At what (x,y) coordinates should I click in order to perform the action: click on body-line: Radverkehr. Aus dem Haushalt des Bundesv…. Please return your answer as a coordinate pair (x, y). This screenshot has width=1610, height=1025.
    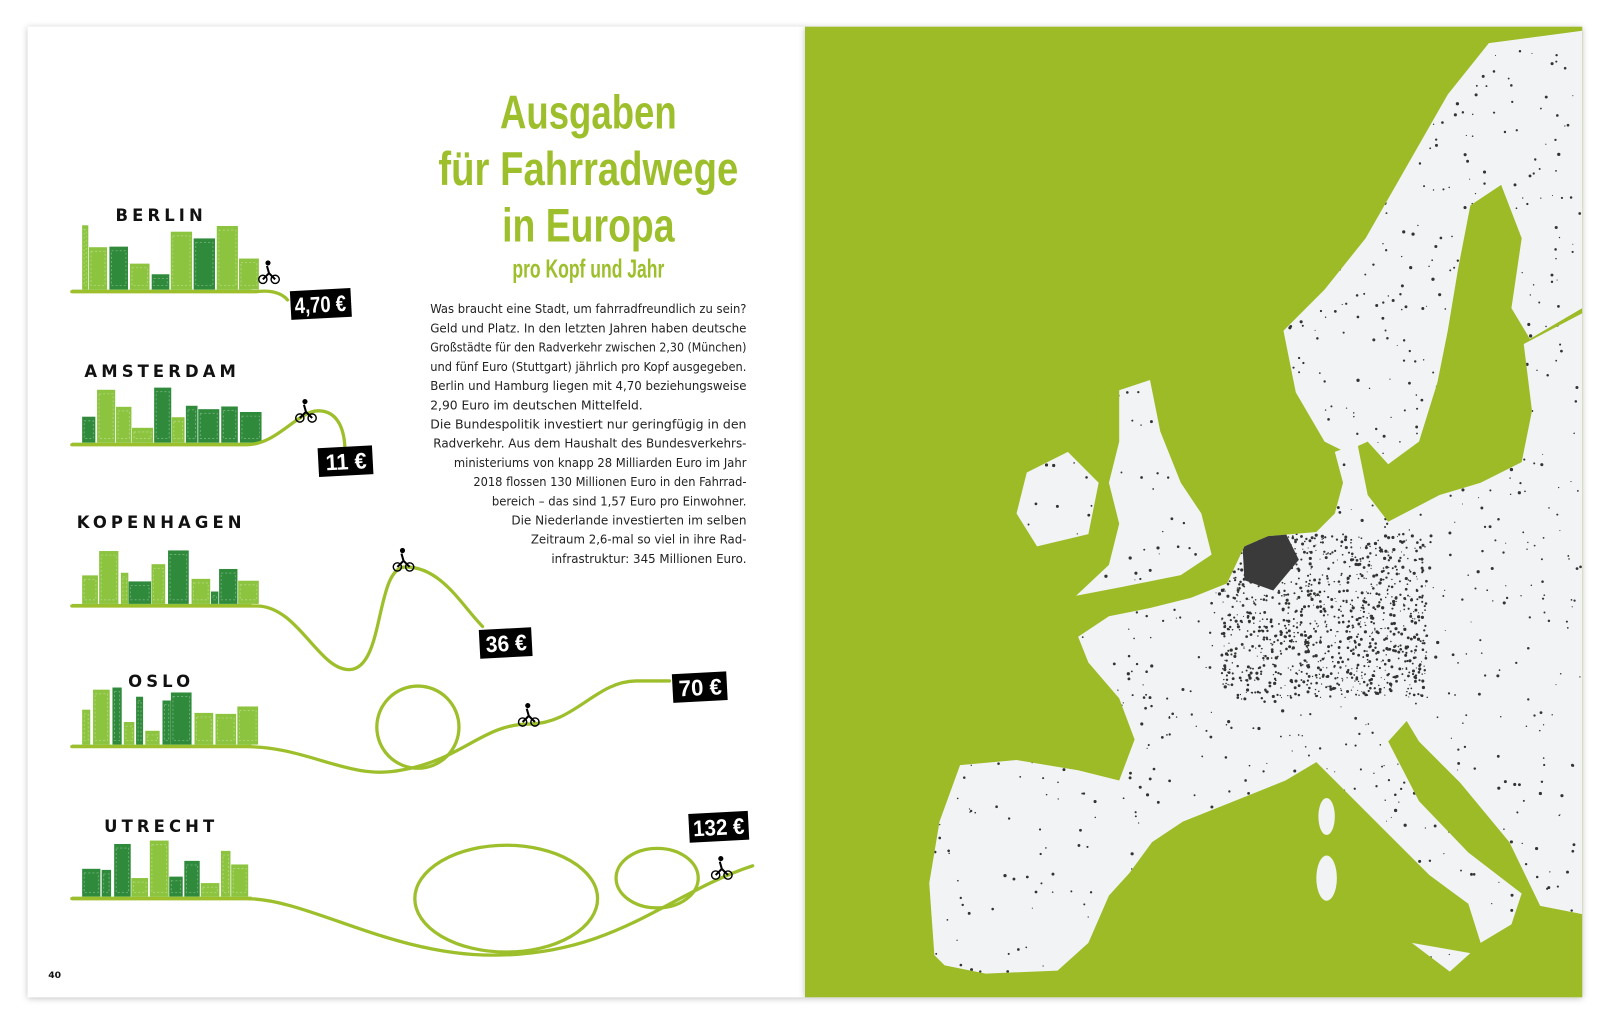
    Looking at the image, I should click on (589, 444).